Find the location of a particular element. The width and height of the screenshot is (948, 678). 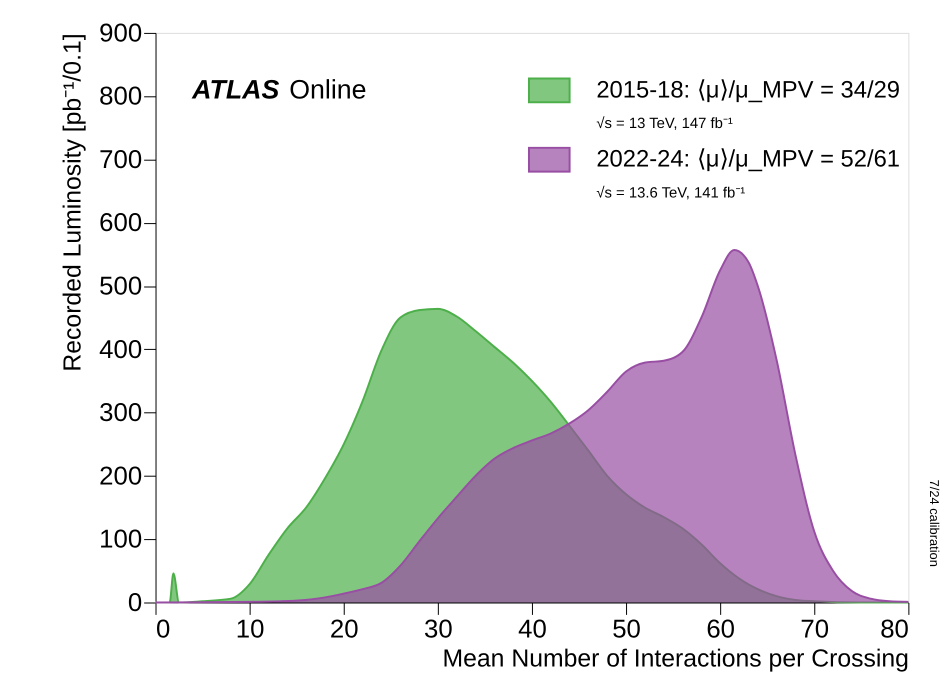

legend-label: 2015-18: ⟨μ⟩/μ_MPV = 34/29 is located at coordinates (748, 90).